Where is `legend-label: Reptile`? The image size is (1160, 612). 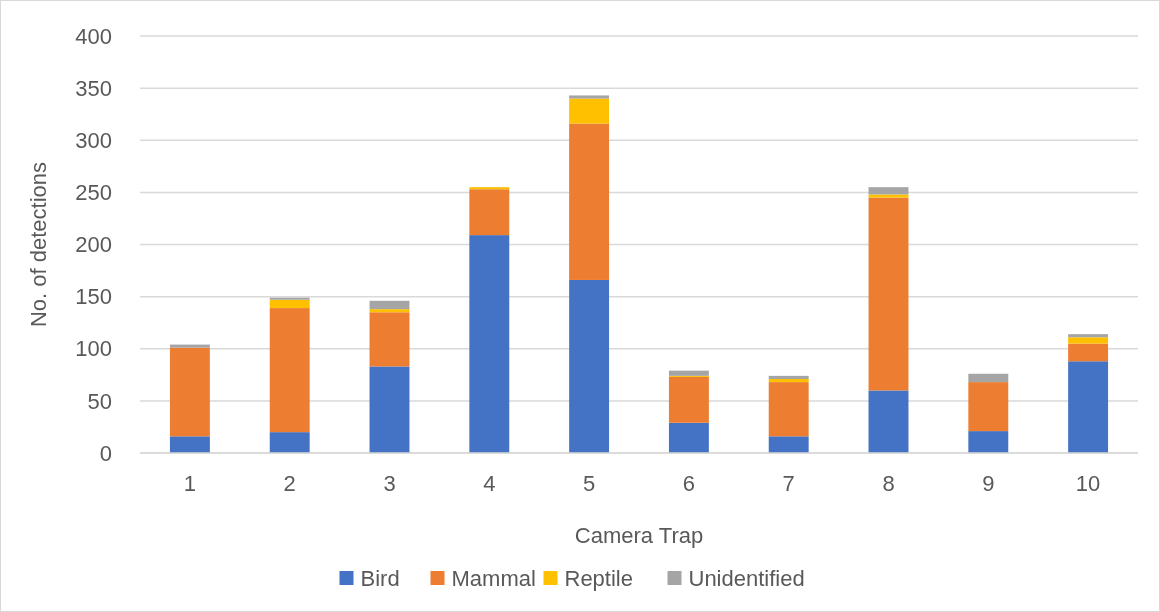
legend-label: Reptile is located at coordinates (598, 578).